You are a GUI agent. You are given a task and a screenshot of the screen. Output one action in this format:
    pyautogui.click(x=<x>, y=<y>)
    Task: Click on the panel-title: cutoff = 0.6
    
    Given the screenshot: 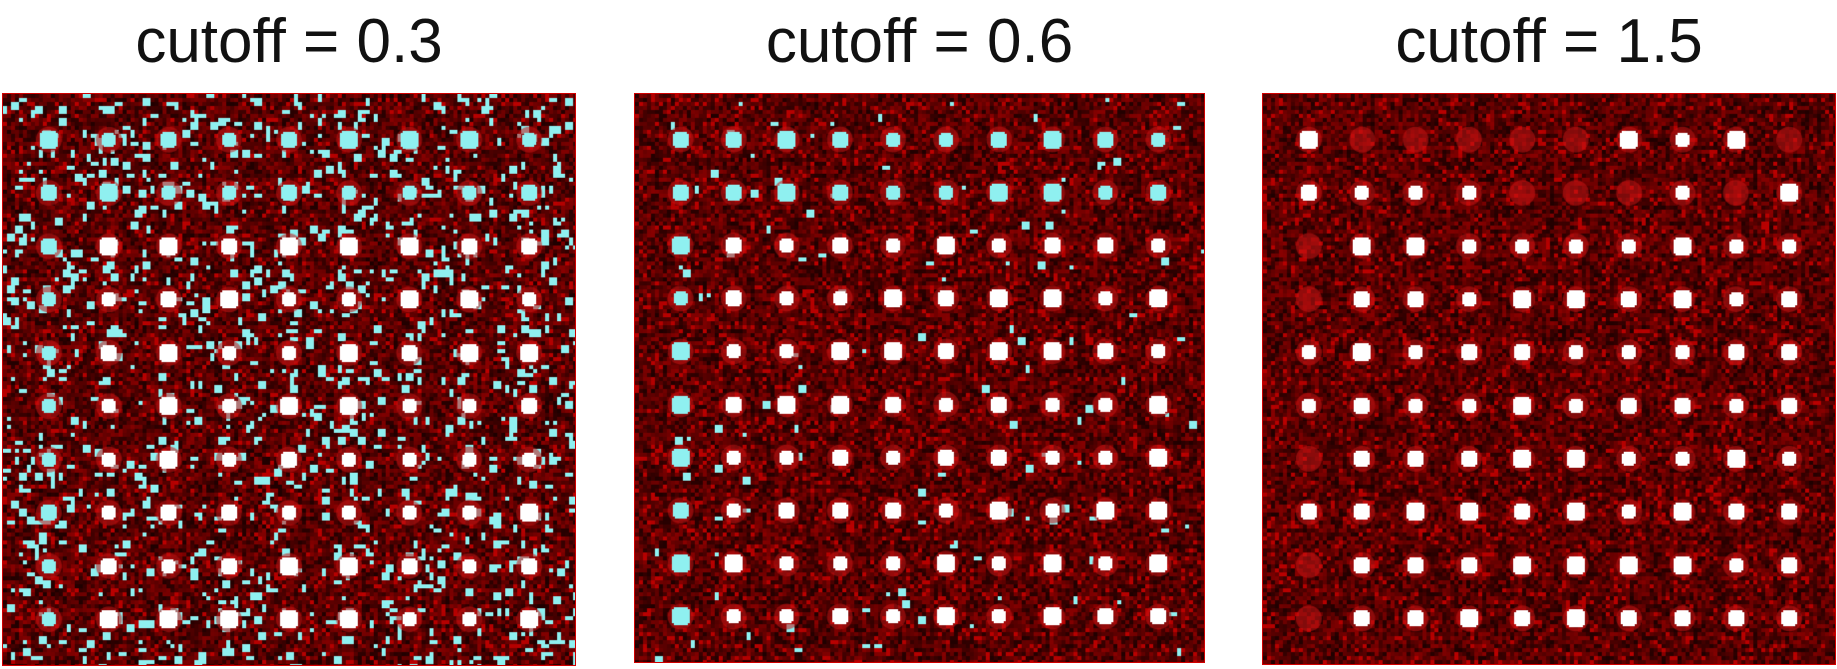 What is the action you would take?
    pyautogui.click(x=919, y=41)
    